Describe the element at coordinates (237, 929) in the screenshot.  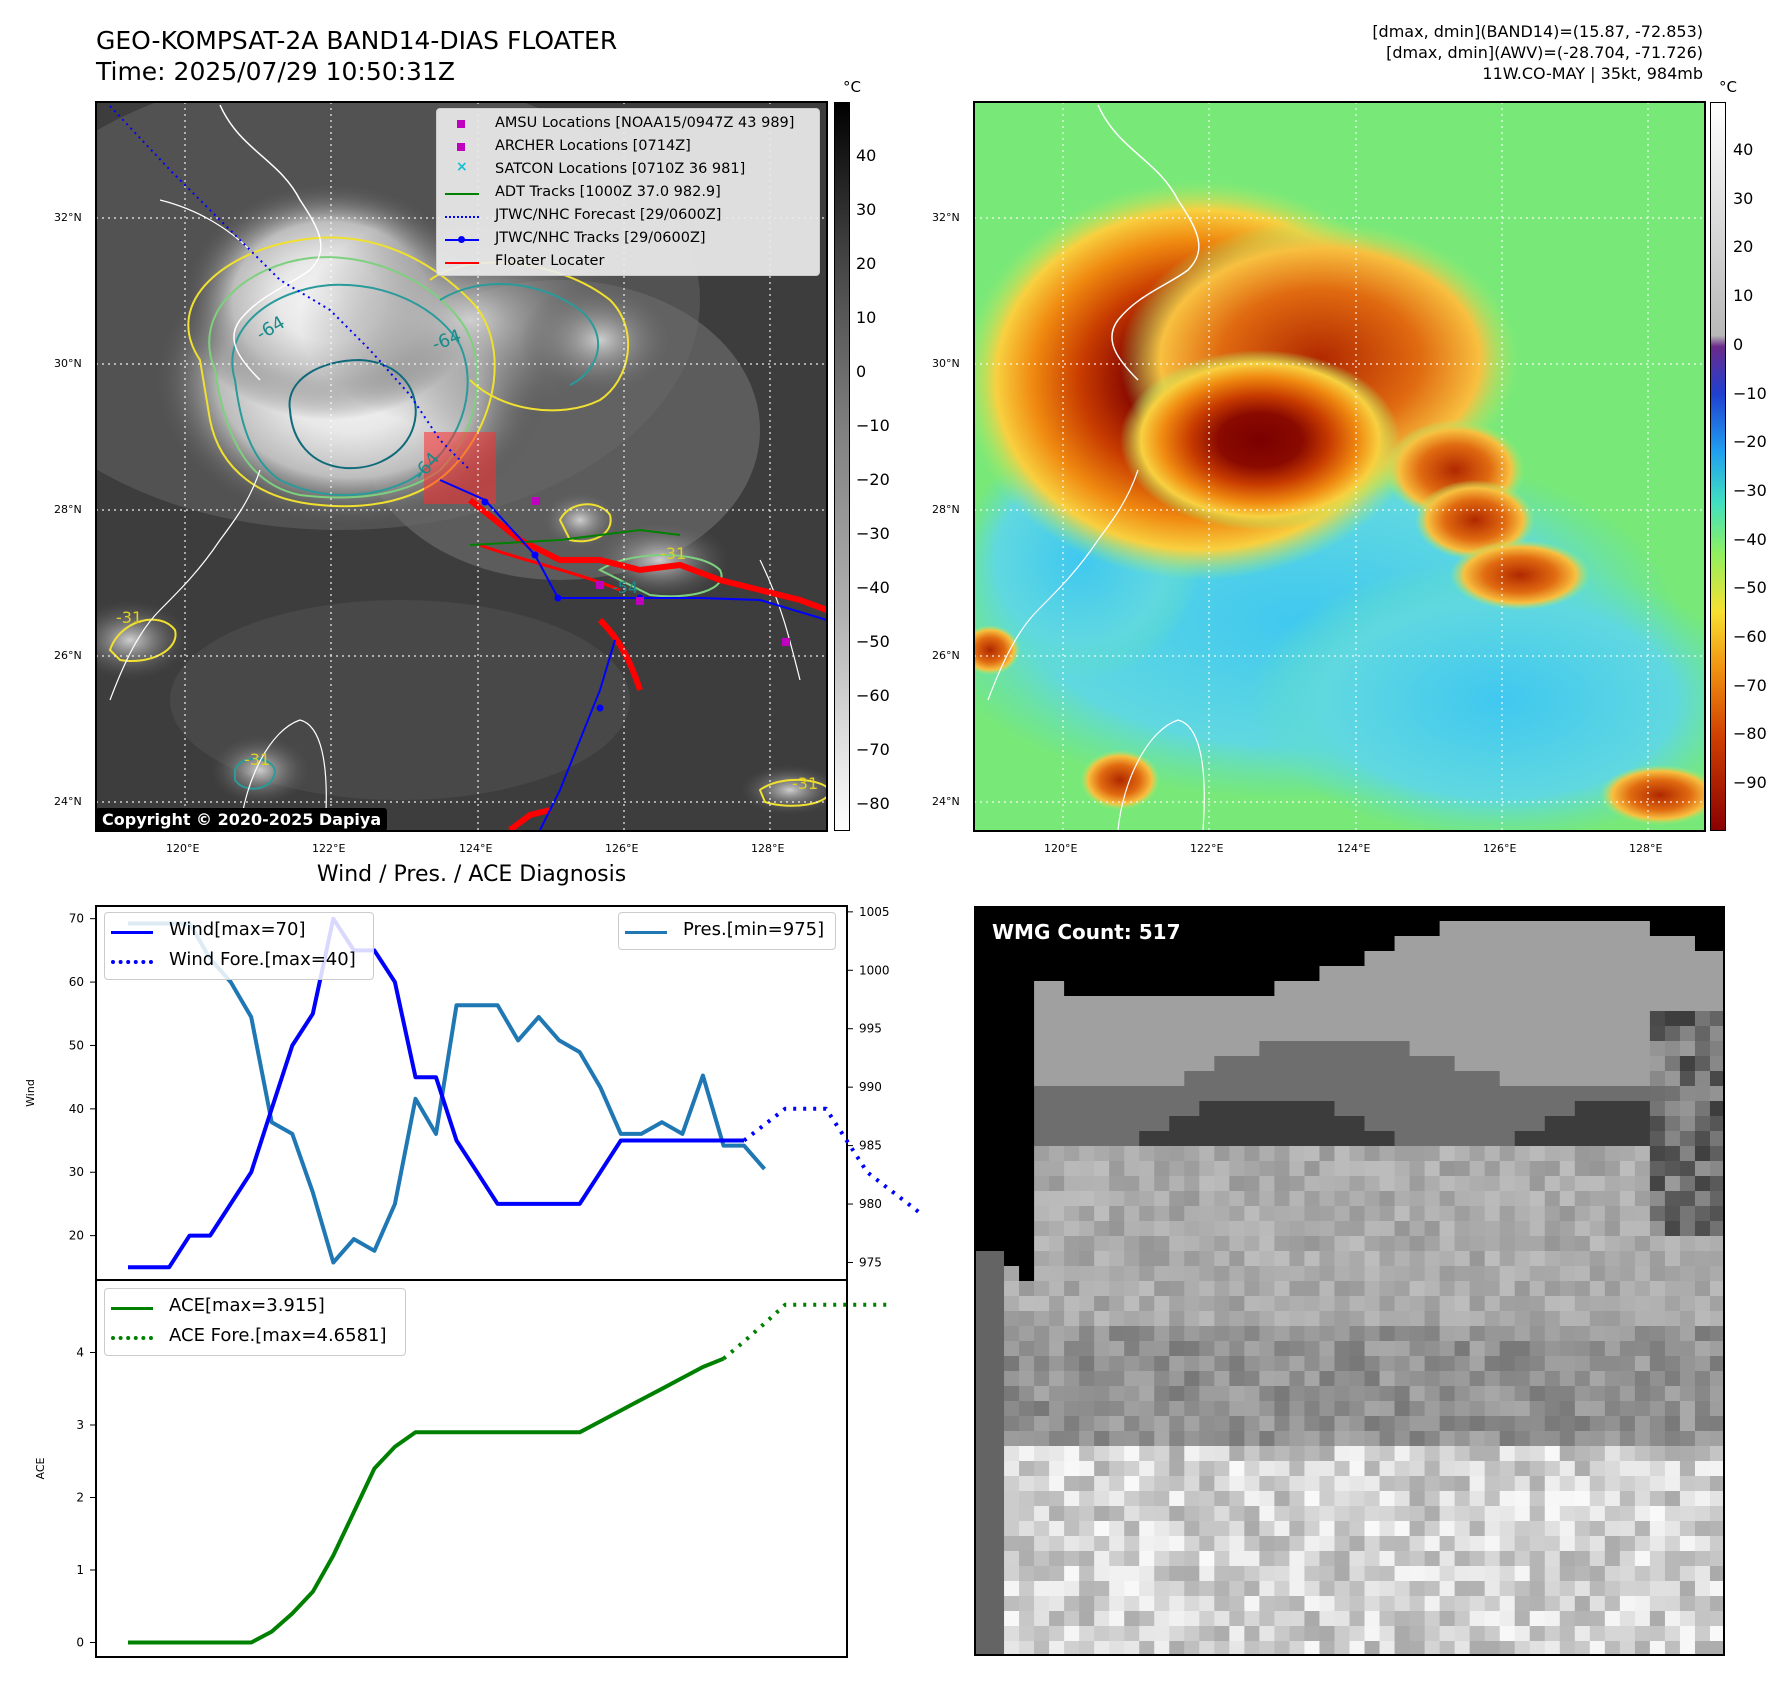
I see `legend-label: Wind[max=70]` at that location.